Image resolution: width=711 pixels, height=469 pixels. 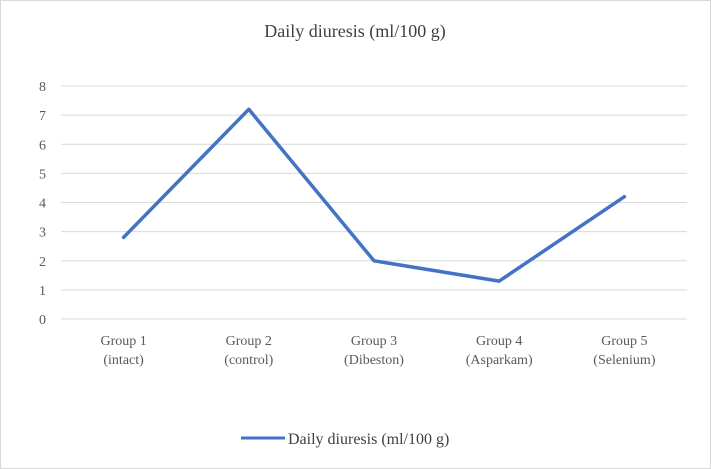 I want to click on x-tick-label: Group 4, so click(x=499, y=341).